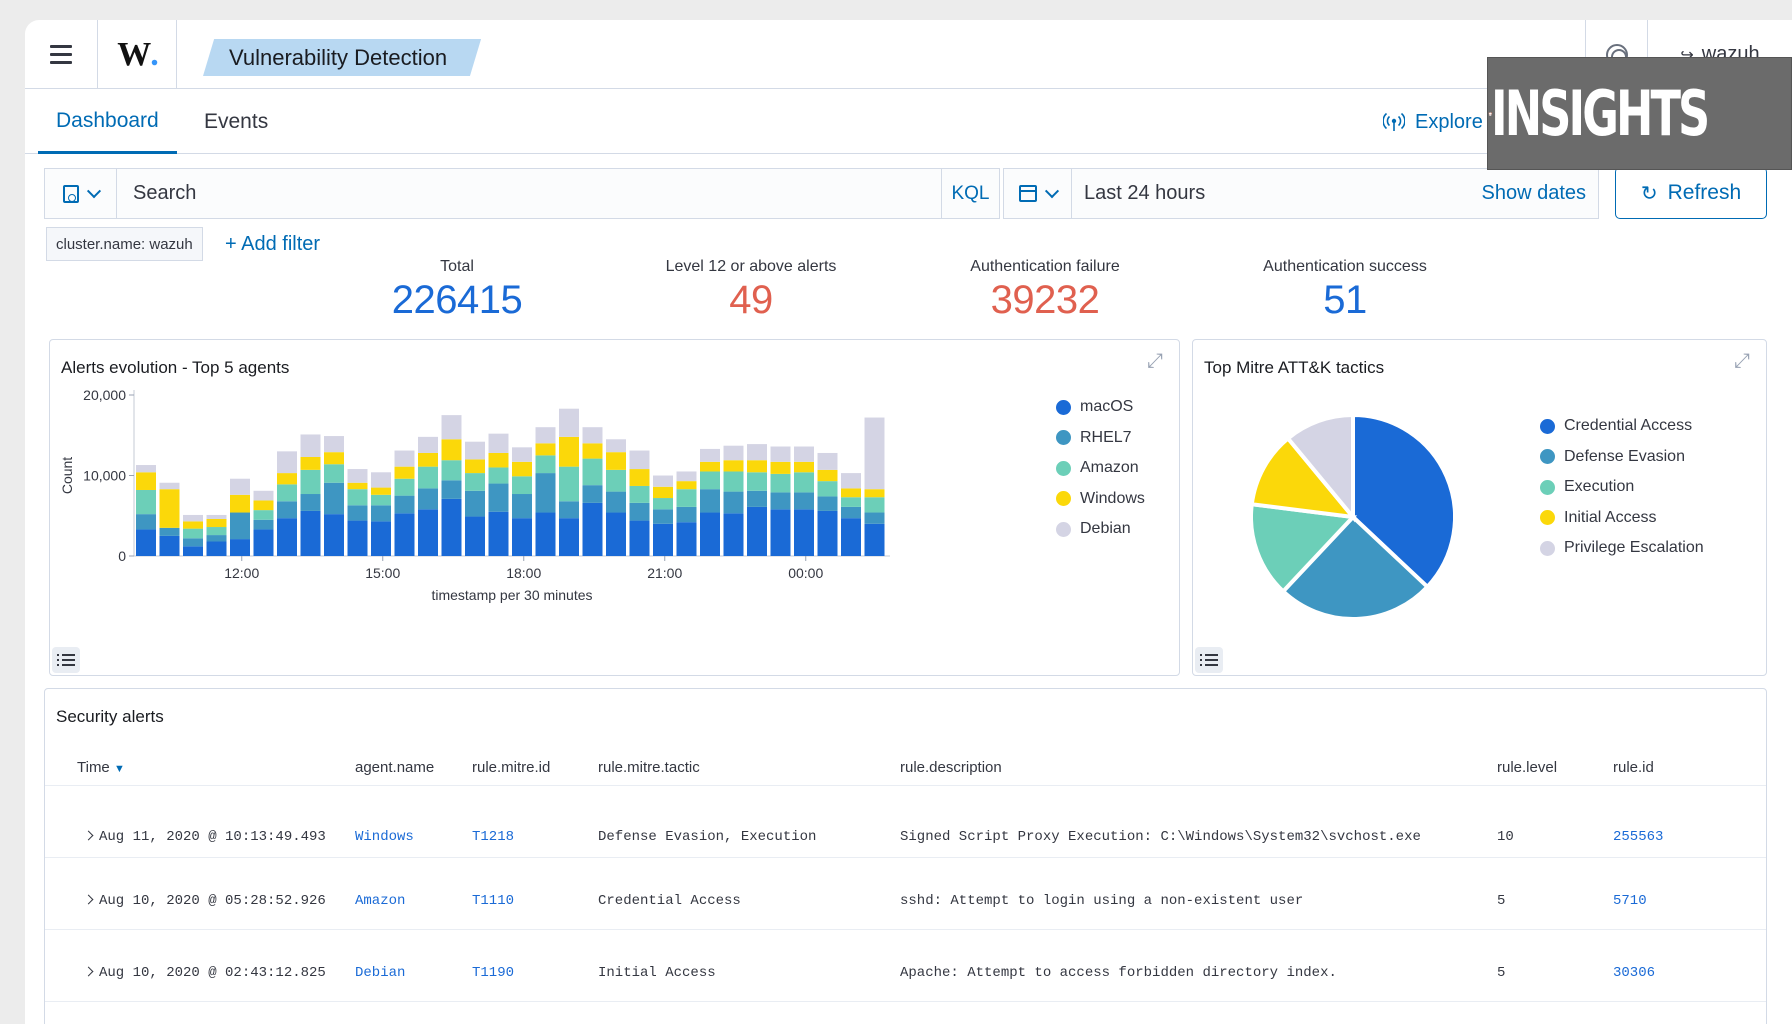 This screenshot has height=1024, width=1792. Describe the element at coordinates (1045, 300) in the screenshot. I see `metric-value: 39232` at that location.